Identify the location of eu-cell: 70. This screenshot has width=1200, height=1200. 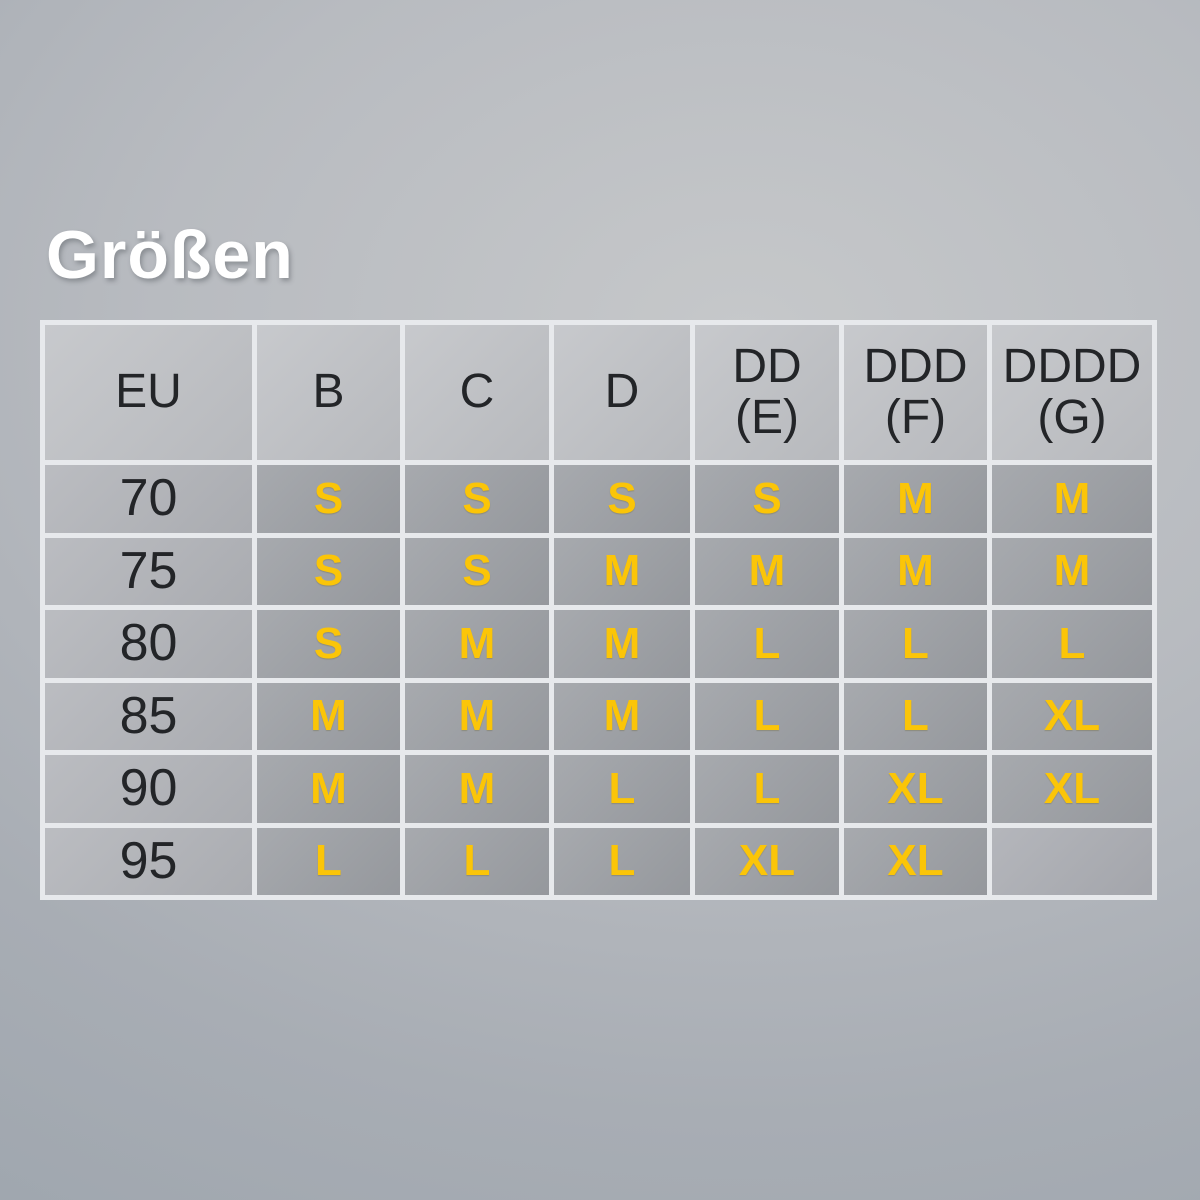
(148, 499).